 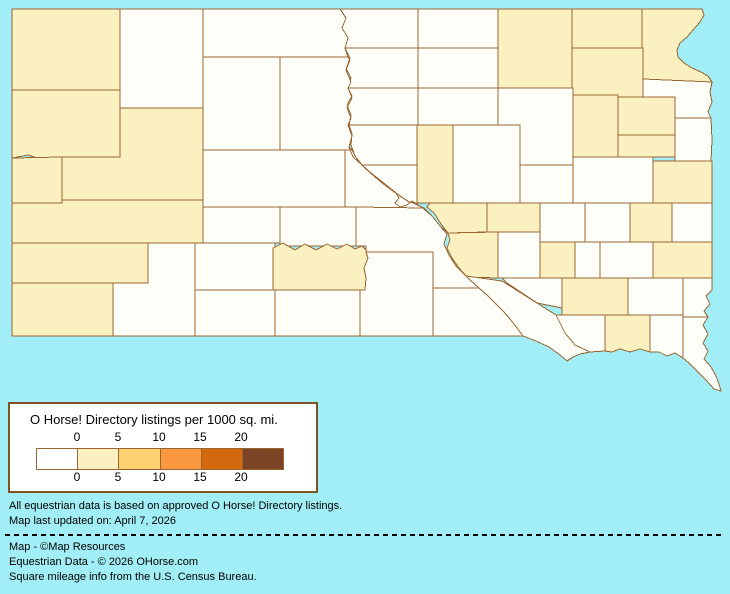 I want to click on county-shape-c33, so click(x=682, y=182).